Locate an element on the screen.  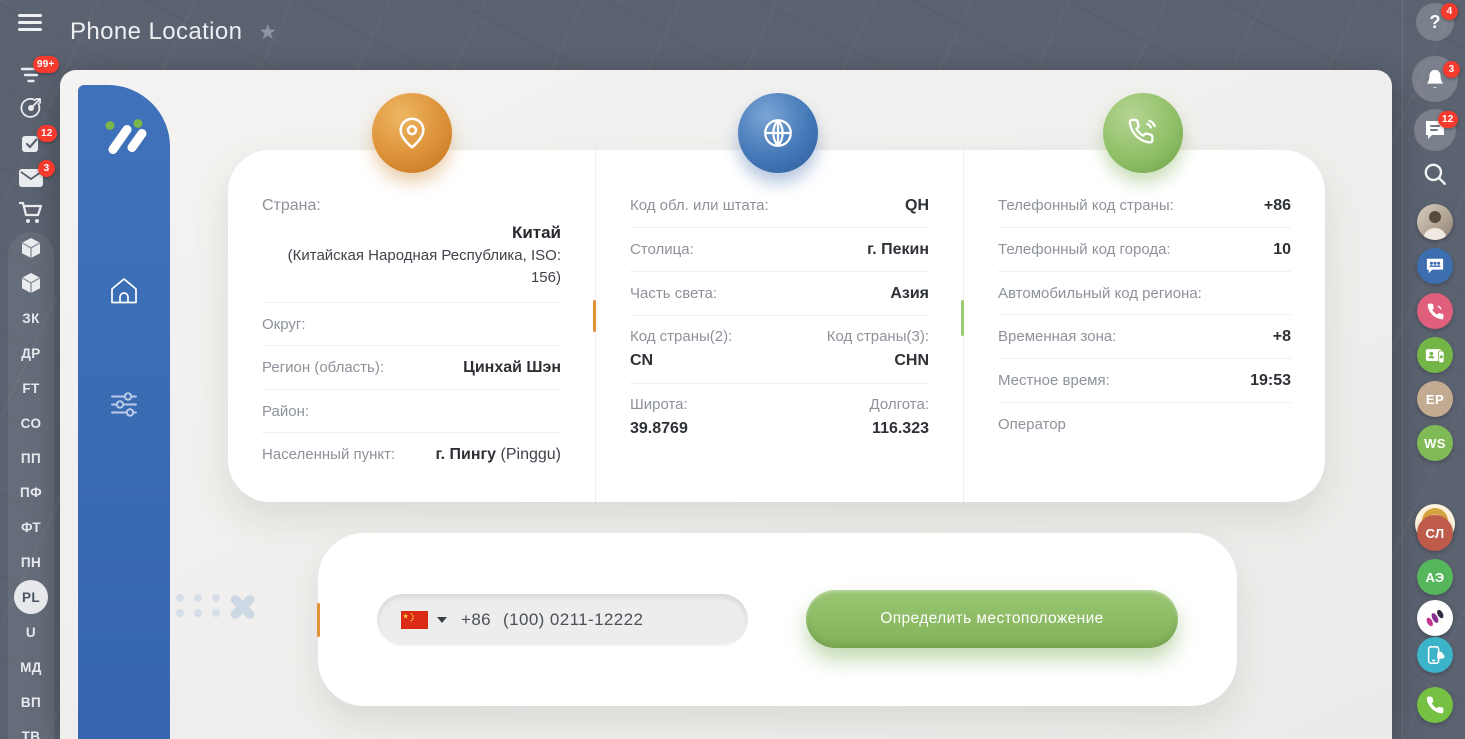
monogram-ep: EP is located at coordinates (1435, 399).